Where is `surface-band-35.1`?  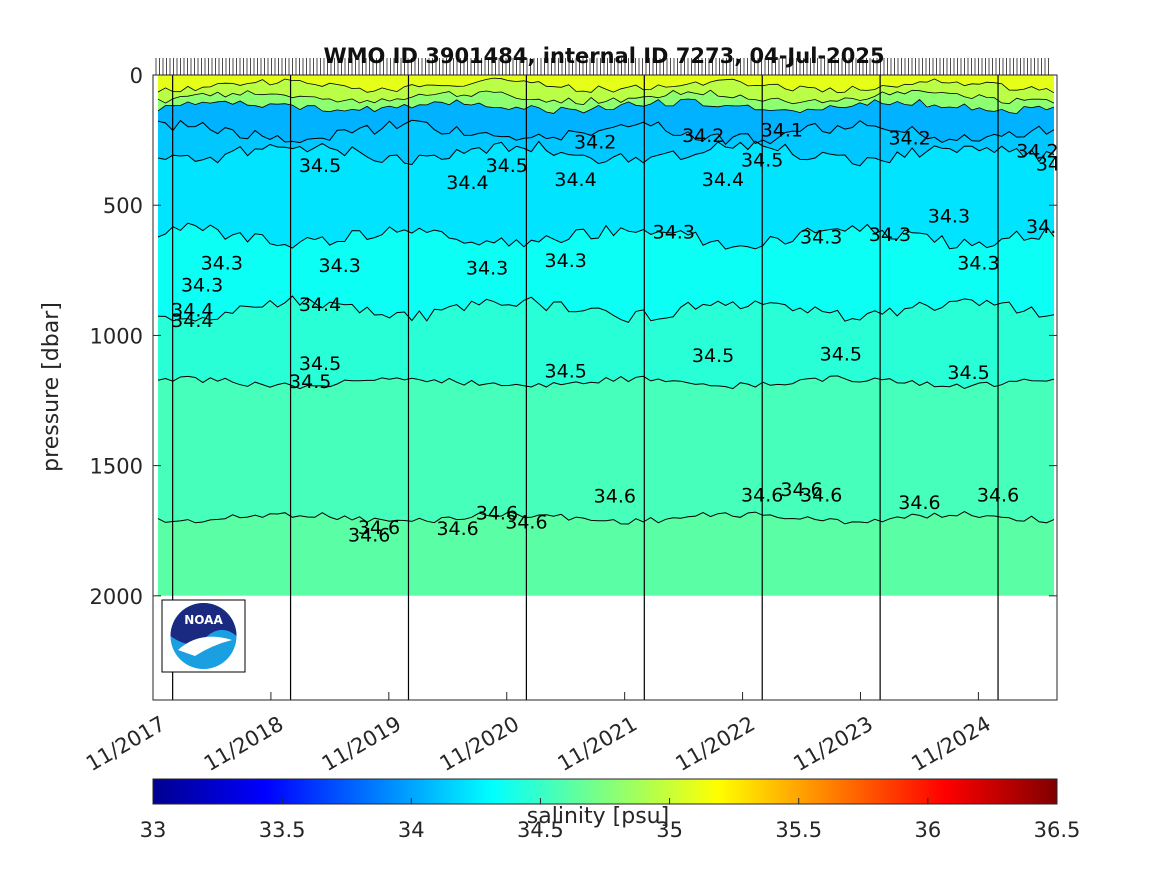
surface-band-35.1 is located at coordinates (606, 84).